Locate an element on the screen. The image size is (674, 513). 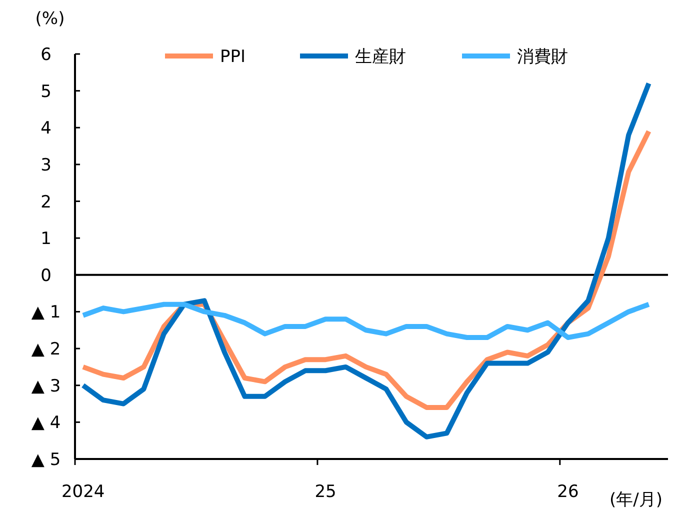
y-tick-label: 6 is located at coordinates (46, 55).